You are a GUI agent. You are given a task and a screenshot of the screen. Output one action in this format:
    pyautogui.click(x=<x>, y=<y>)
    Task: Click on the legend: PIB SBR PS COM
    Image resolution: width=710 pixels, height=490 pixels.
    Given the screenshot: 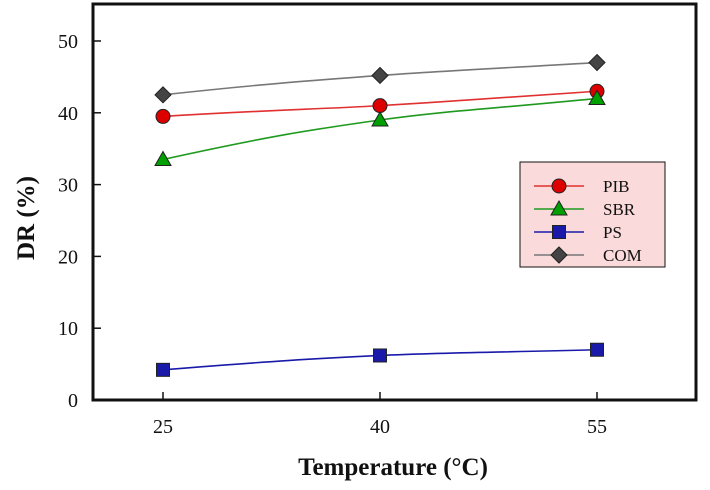 What is the action you would take?
    pyautogui.click(x=592, y=214)
    